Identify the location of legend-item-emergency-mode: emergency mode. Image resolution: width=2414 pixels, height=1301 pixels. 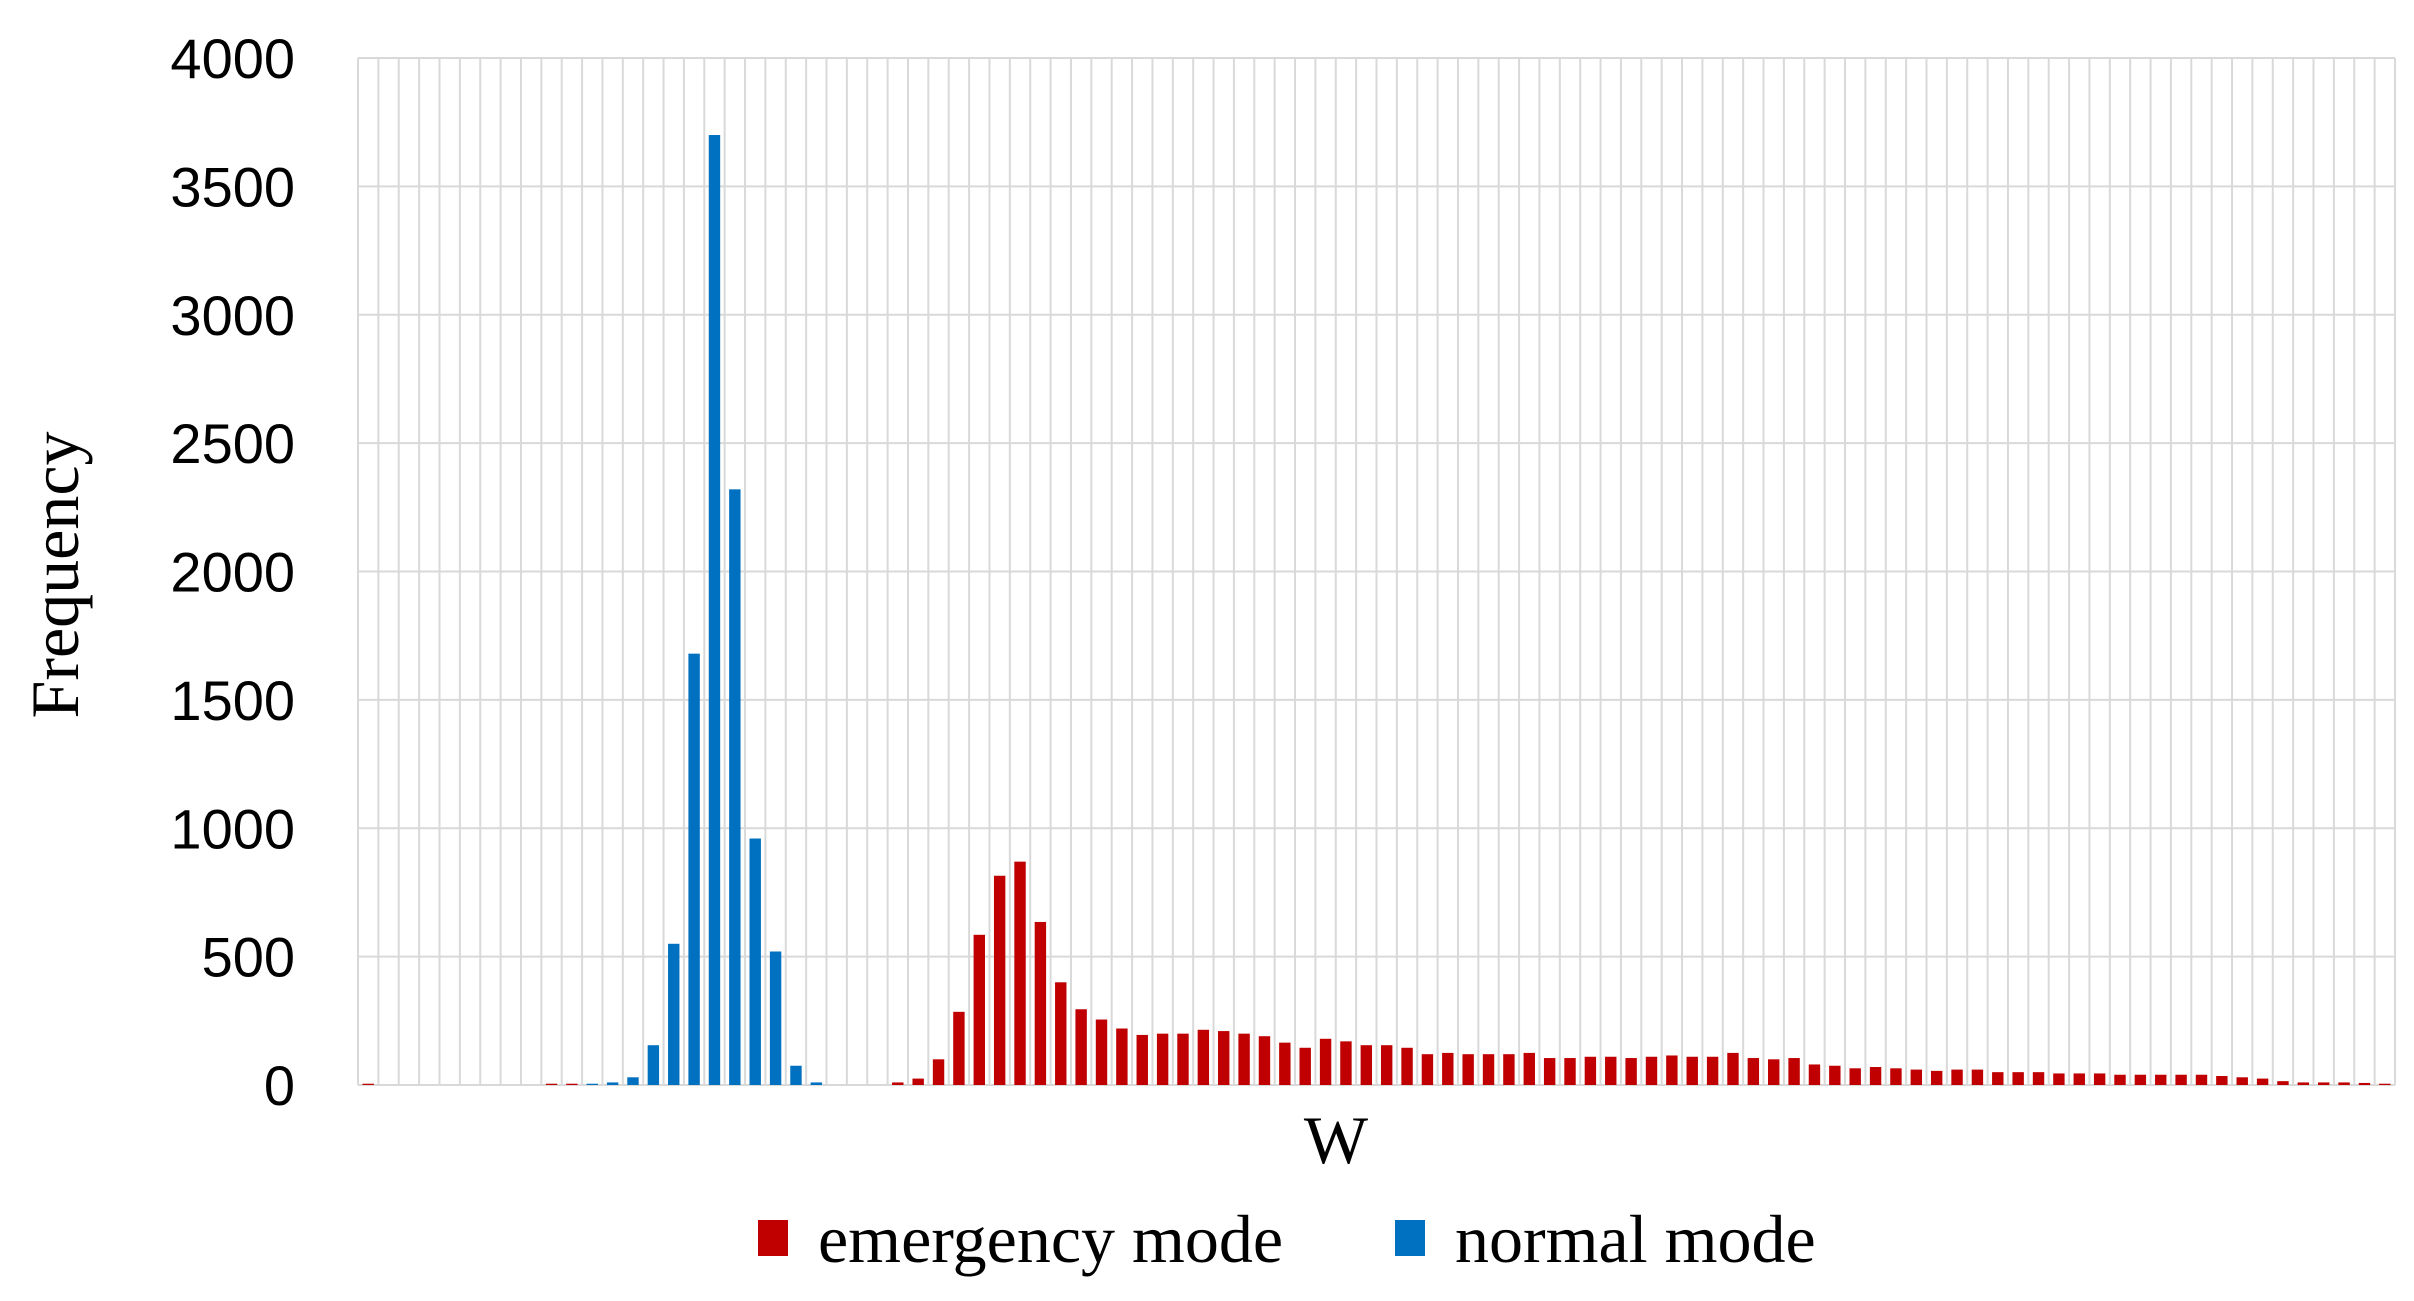
(1020, 1239).